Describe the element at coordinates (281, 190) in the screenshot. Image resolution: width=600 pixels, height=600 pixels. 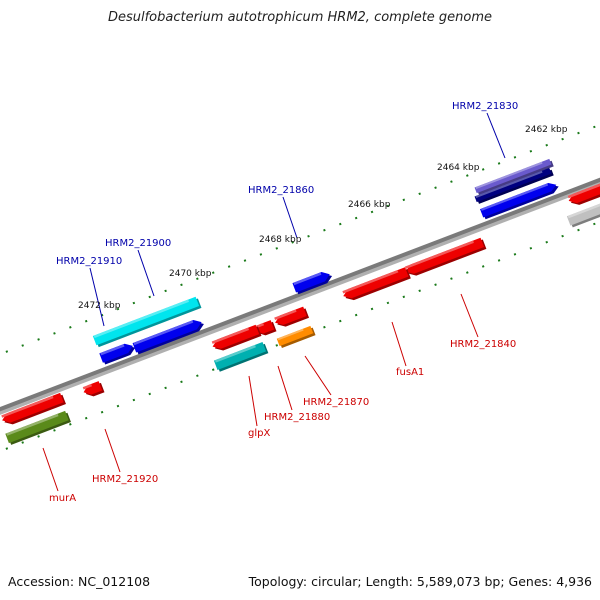
I see `gene-label: HRM2_21860` at that location.